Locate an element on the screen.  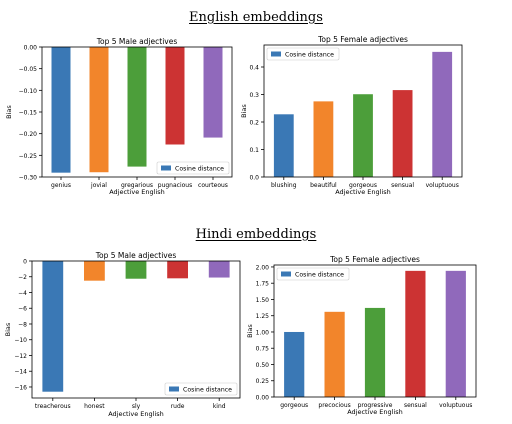
x-tick-label: blushing is located at coordinates (284, 185).